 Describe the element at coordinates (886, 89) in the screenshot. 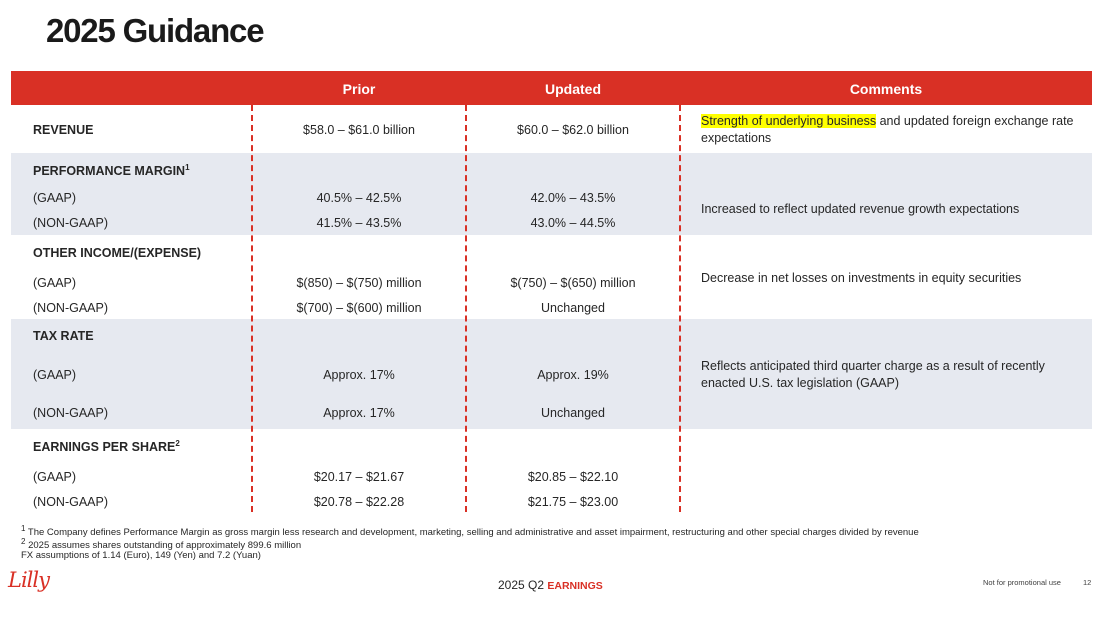

I see `header-comments: Comments` at that location.